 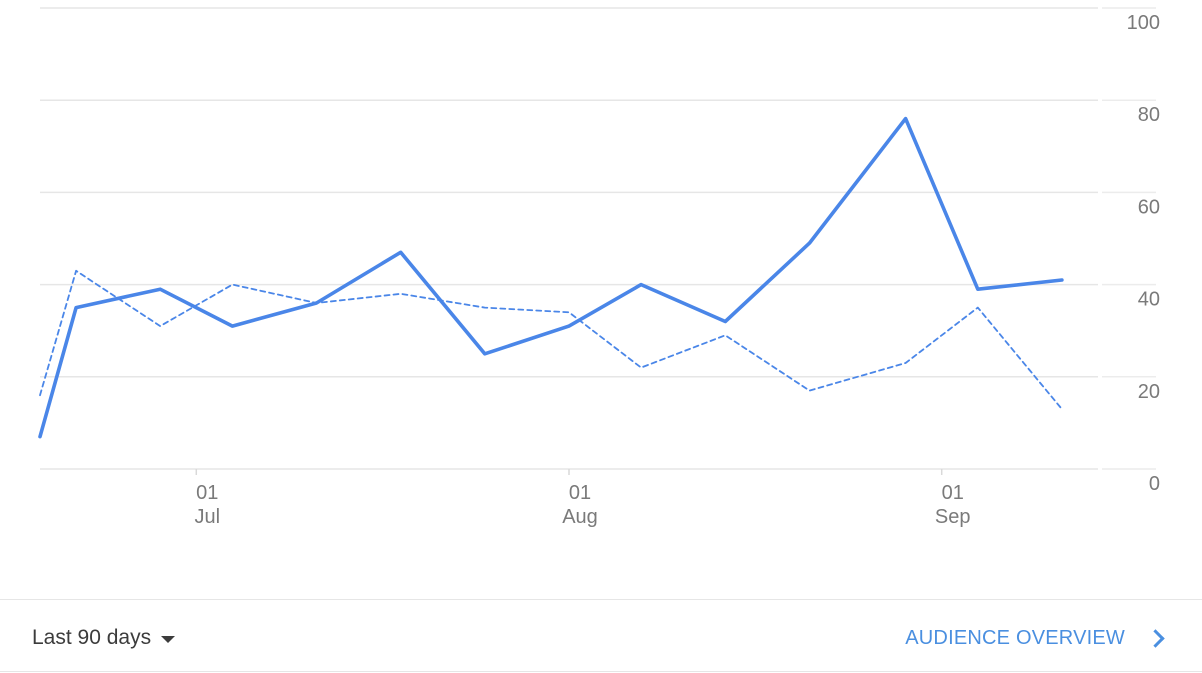 What do you see at coordinates (1149, 300) in the screenshot?
I see `y-tick-label: 40` at bounding box center [1149, 300].